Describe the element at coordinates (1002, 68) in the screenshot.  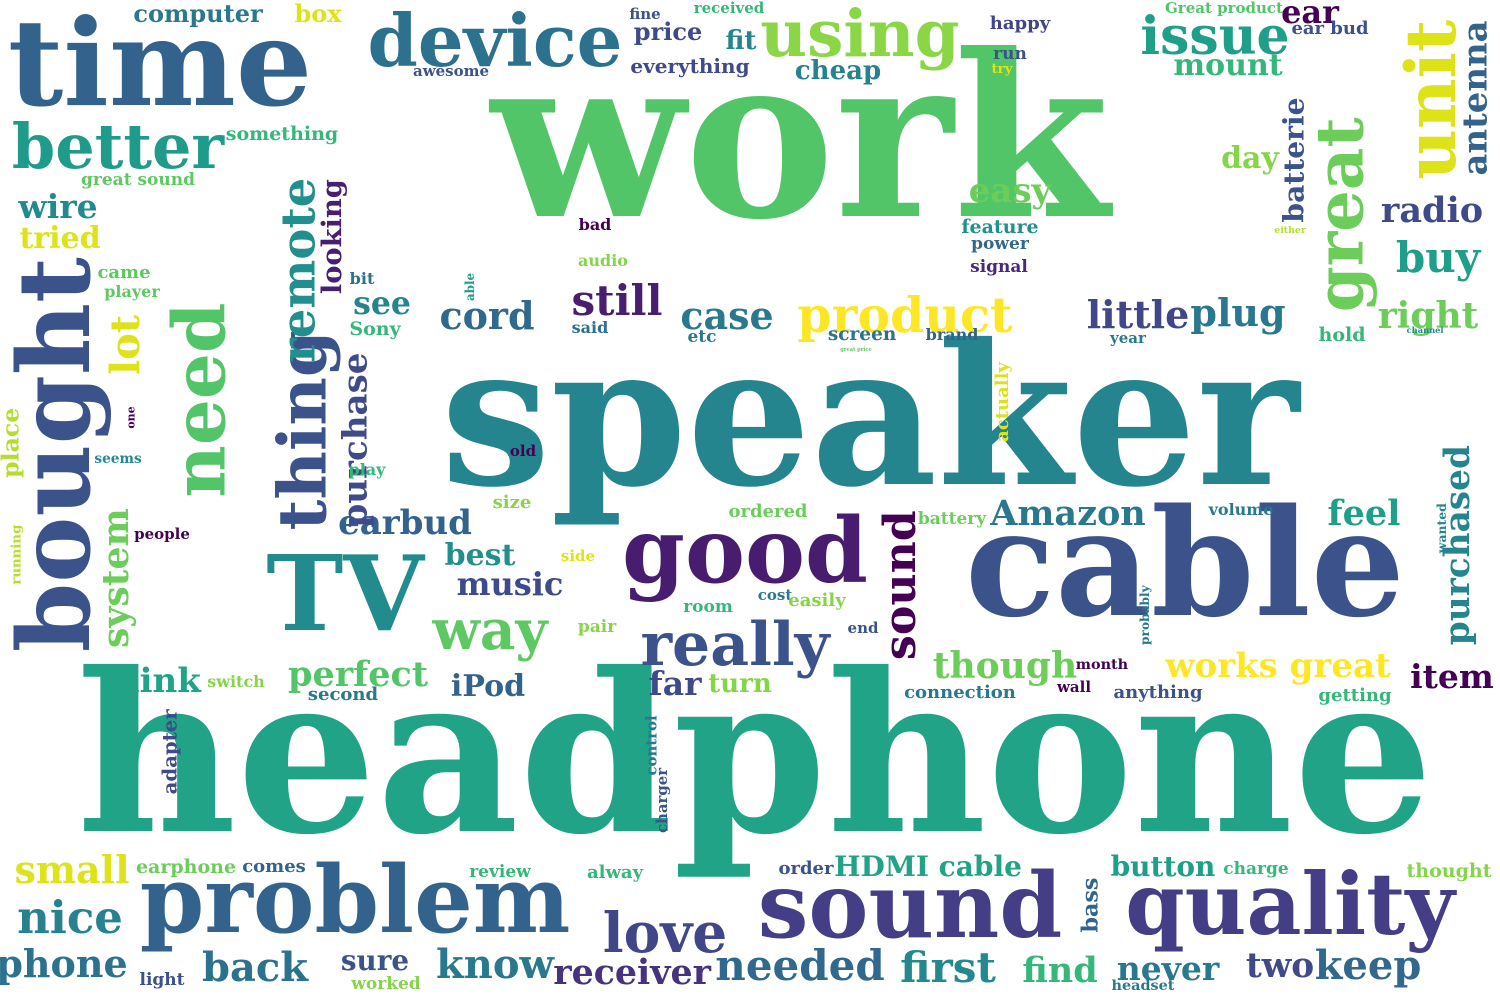
I see `word-try: try` at that location.